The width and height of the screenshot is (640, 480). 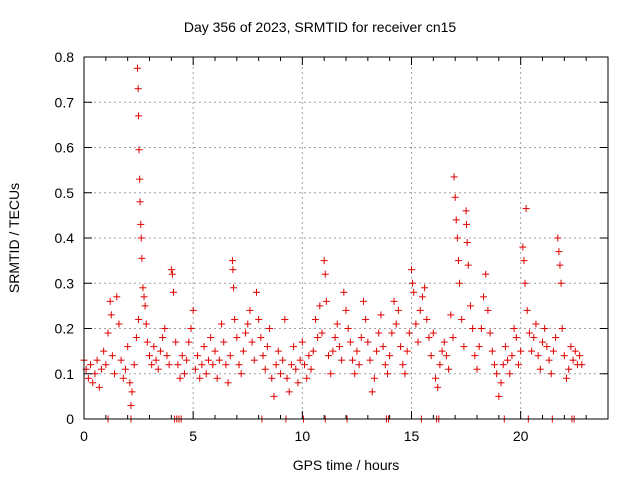 I want to click on x-tick-label: 15, so click(x=412, y=436).